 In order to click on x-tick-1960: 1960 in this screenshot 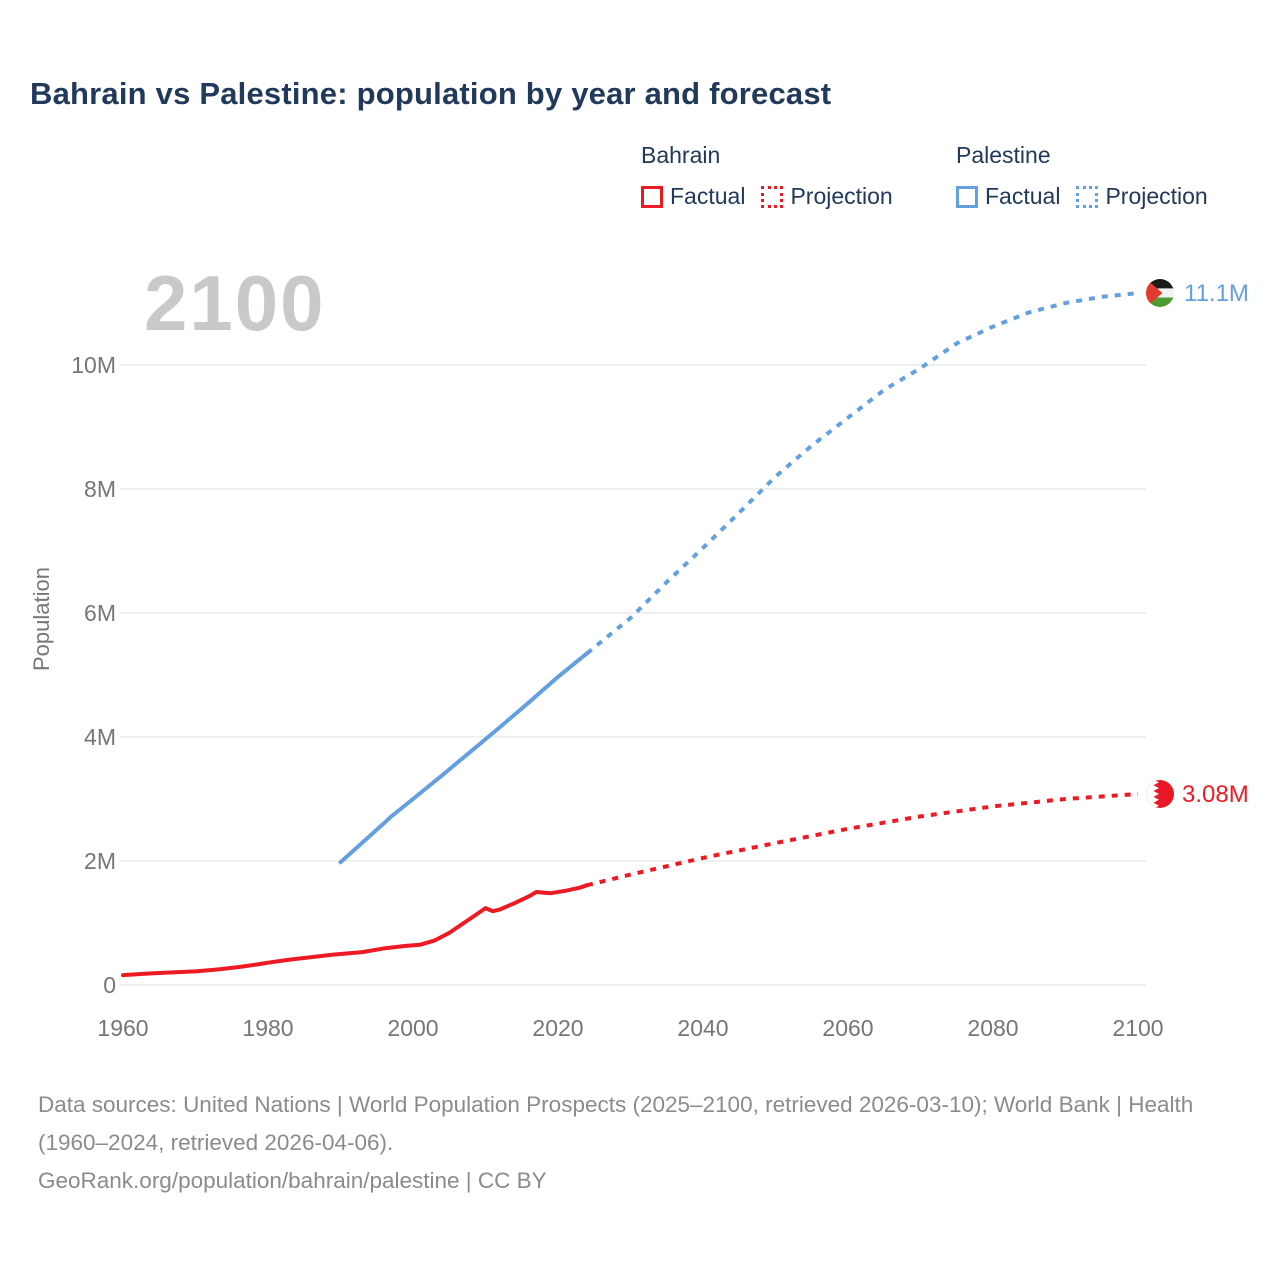, I will do `click(123, 1028)`.